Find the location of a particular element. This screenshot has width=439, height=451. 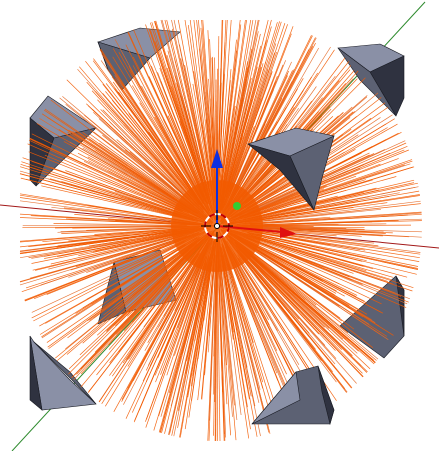

corner-pyramid-meshes-front is located at coordinates (290, 276).